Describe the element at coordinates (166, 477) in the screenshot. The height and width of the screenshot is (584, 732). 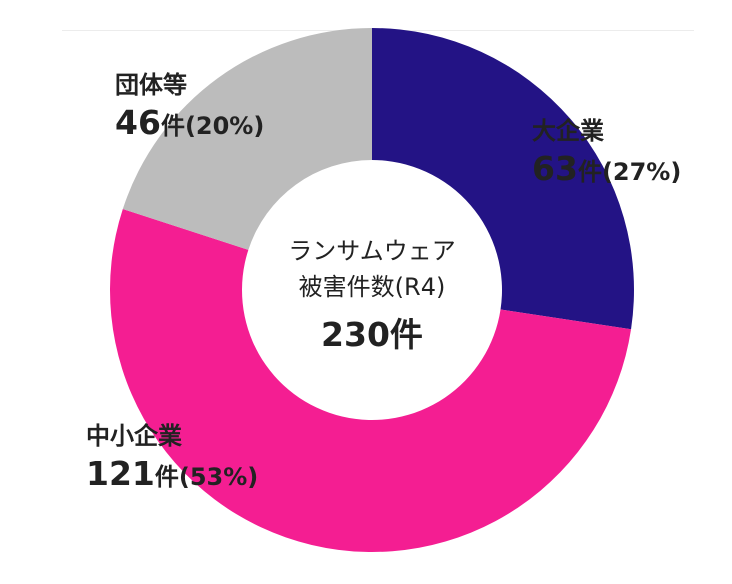
I see `slice-unit-sme: 件` at that location.